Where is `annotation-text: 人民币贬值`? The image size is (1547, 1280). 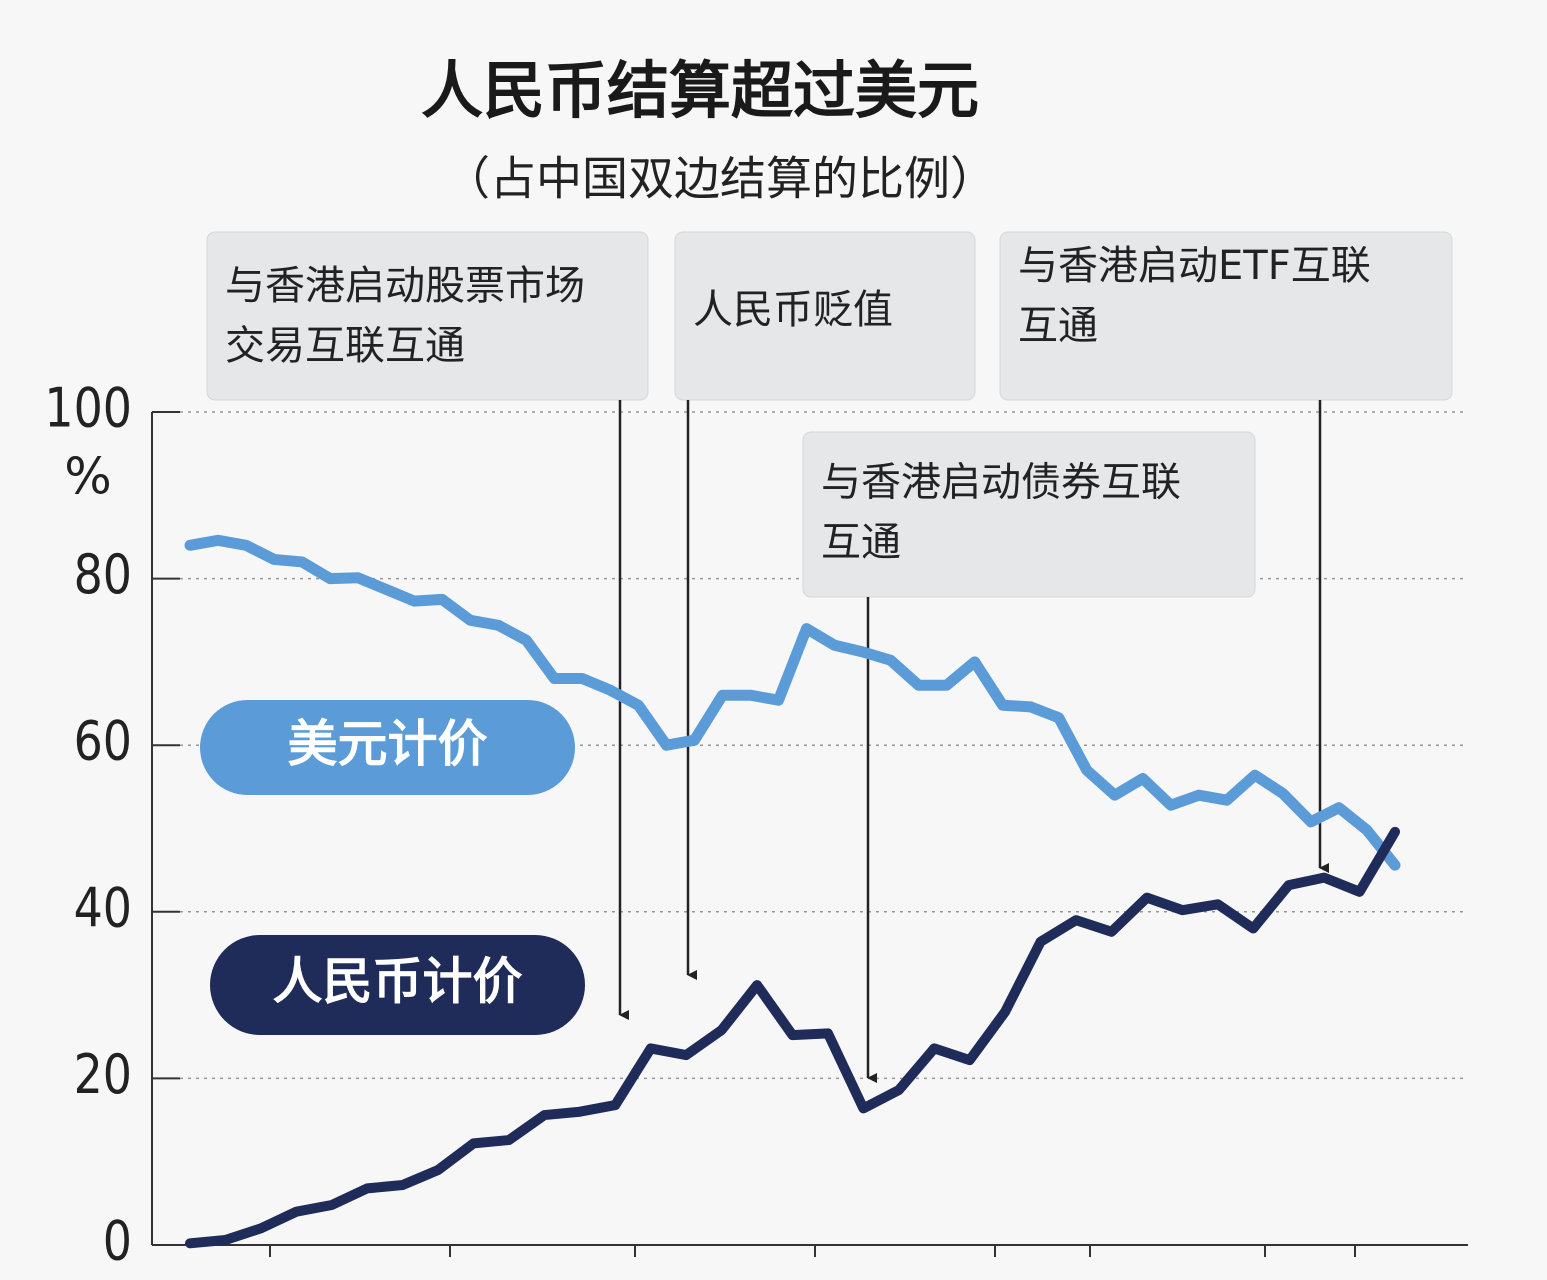 annotation-text: 人民币贬值 is located at coordinates (793, 310).